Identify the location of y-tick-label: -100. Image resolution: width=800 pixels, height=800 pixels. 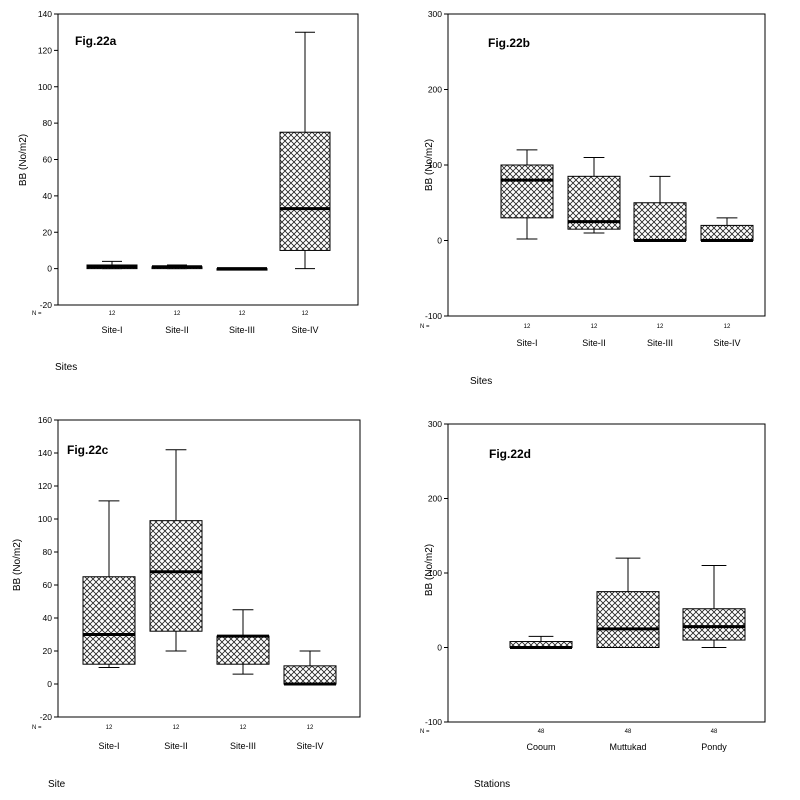
(433, 722).